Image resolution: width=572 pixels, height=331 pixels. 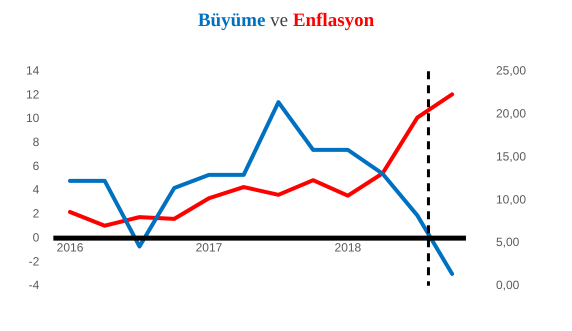 What do you see at coordinates (36, 142) in the screenshot?
I see `y-tick-label: 8` at bounding box center [36, 142].